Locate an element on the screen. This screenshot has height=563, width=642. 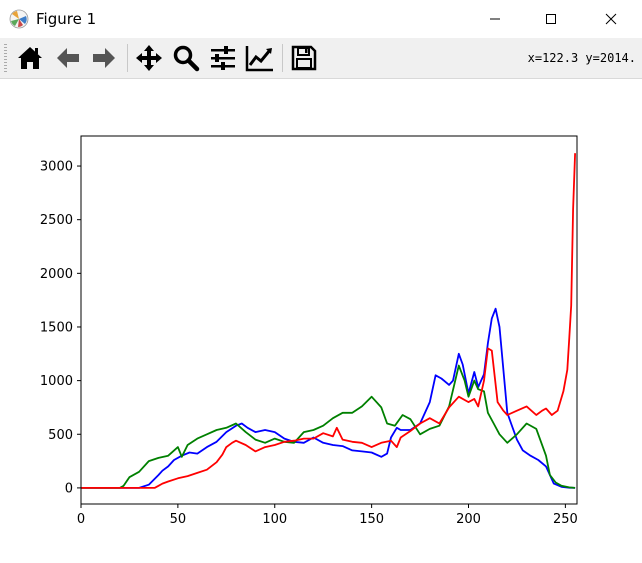
home-button is located at coordinates (30, 58).